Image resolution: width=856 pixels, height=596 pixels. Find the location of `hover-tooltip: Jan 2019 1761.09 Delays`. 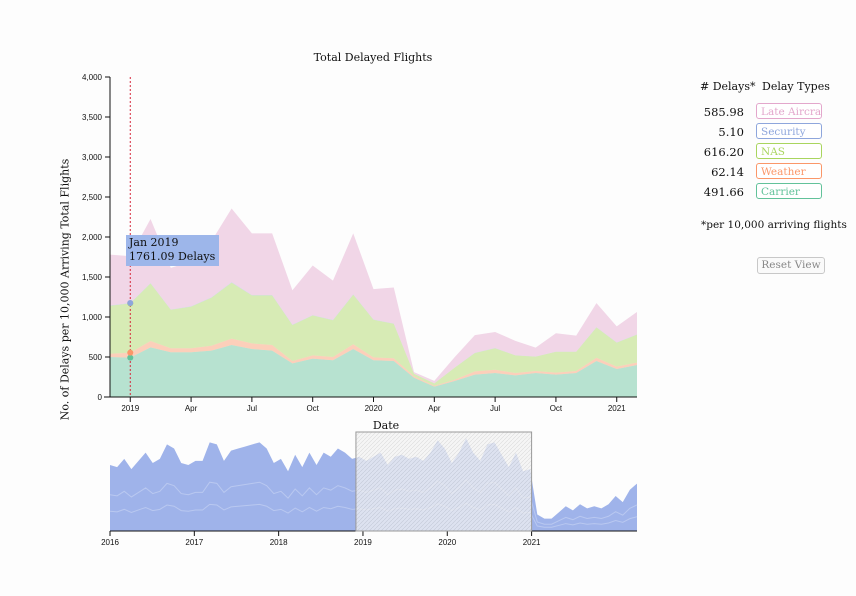

hover-tooltip: Jan 2019 1761.09 Delays is located at coordinates (173, 250).